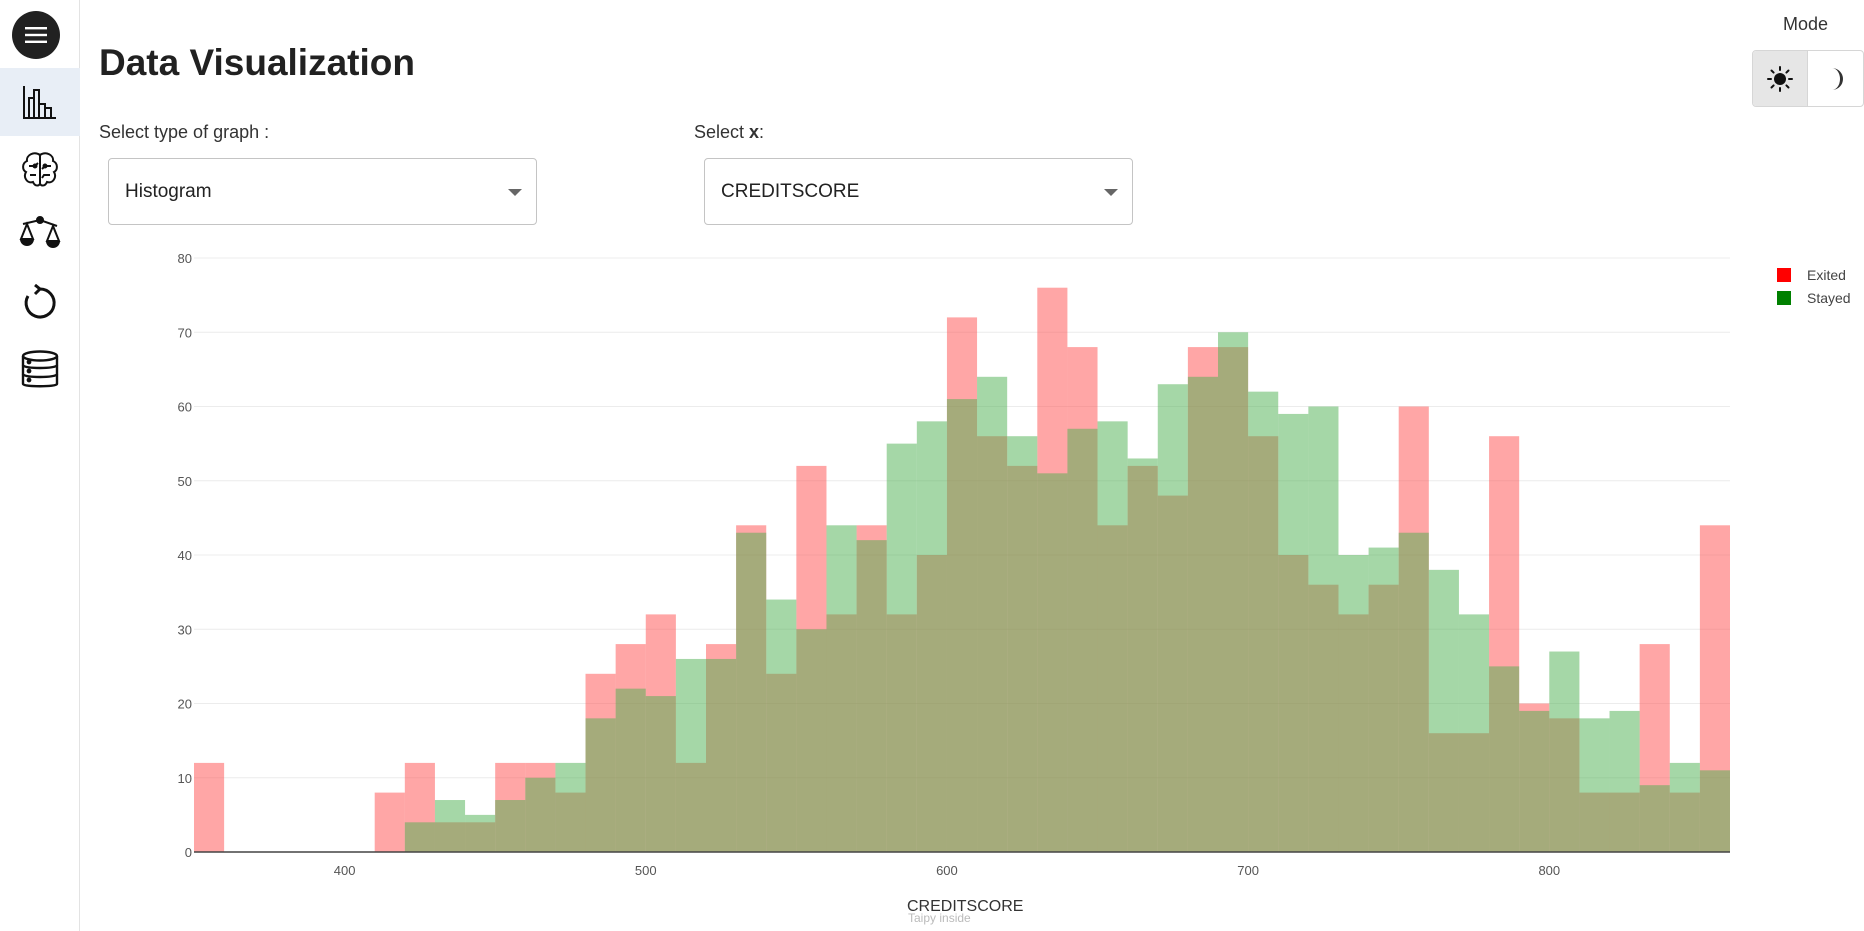 This screenshot has height=931, width=1864. What do you see at coordinates (185, 704) in the screenshot?
I see `y-tick-label: 20` at bounding box center [185, 704].